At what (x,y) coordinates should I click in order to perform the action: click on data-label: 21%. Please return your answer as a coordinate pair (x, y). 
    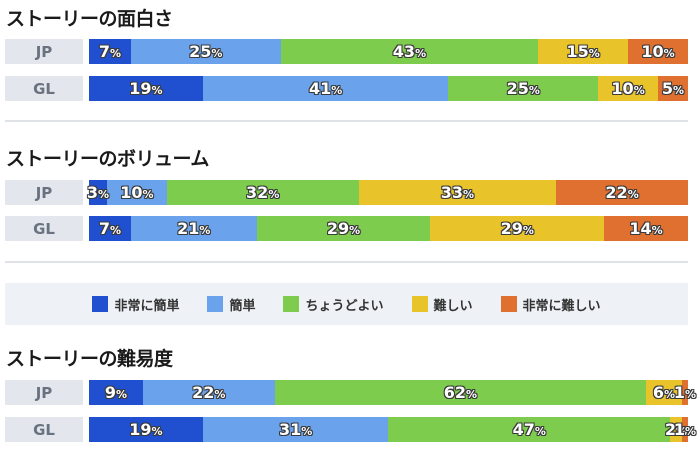
    Looking at the image, I should click on (194, 228).